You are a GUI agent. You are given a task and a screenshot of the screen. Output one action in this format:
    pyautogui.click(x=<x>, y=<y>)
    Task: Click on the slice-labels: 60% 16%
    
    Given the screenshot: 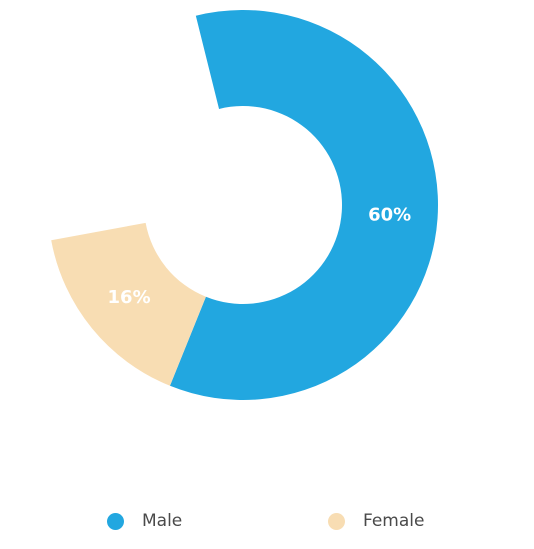 What is the action you would take?
    pyautogui.click(x=260, y=256)
    